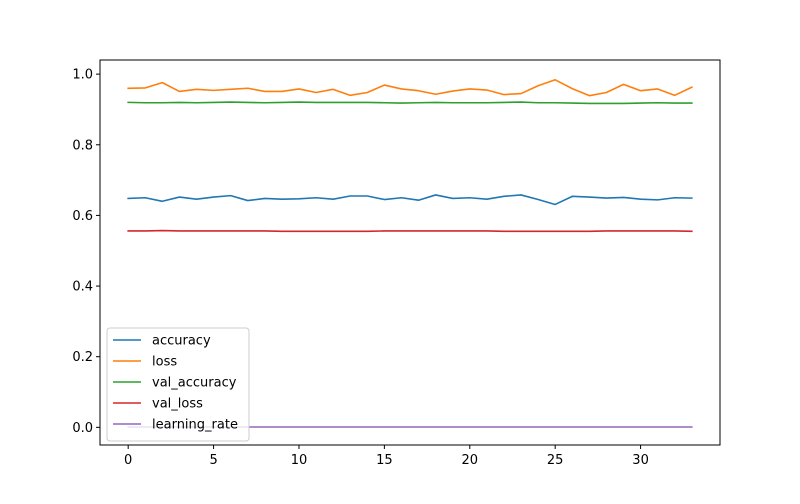 This screenshot has width=800, height=504. Describe the element at coordinates (410, 87) in the screenshot. I see `series-line-loss` at that location.